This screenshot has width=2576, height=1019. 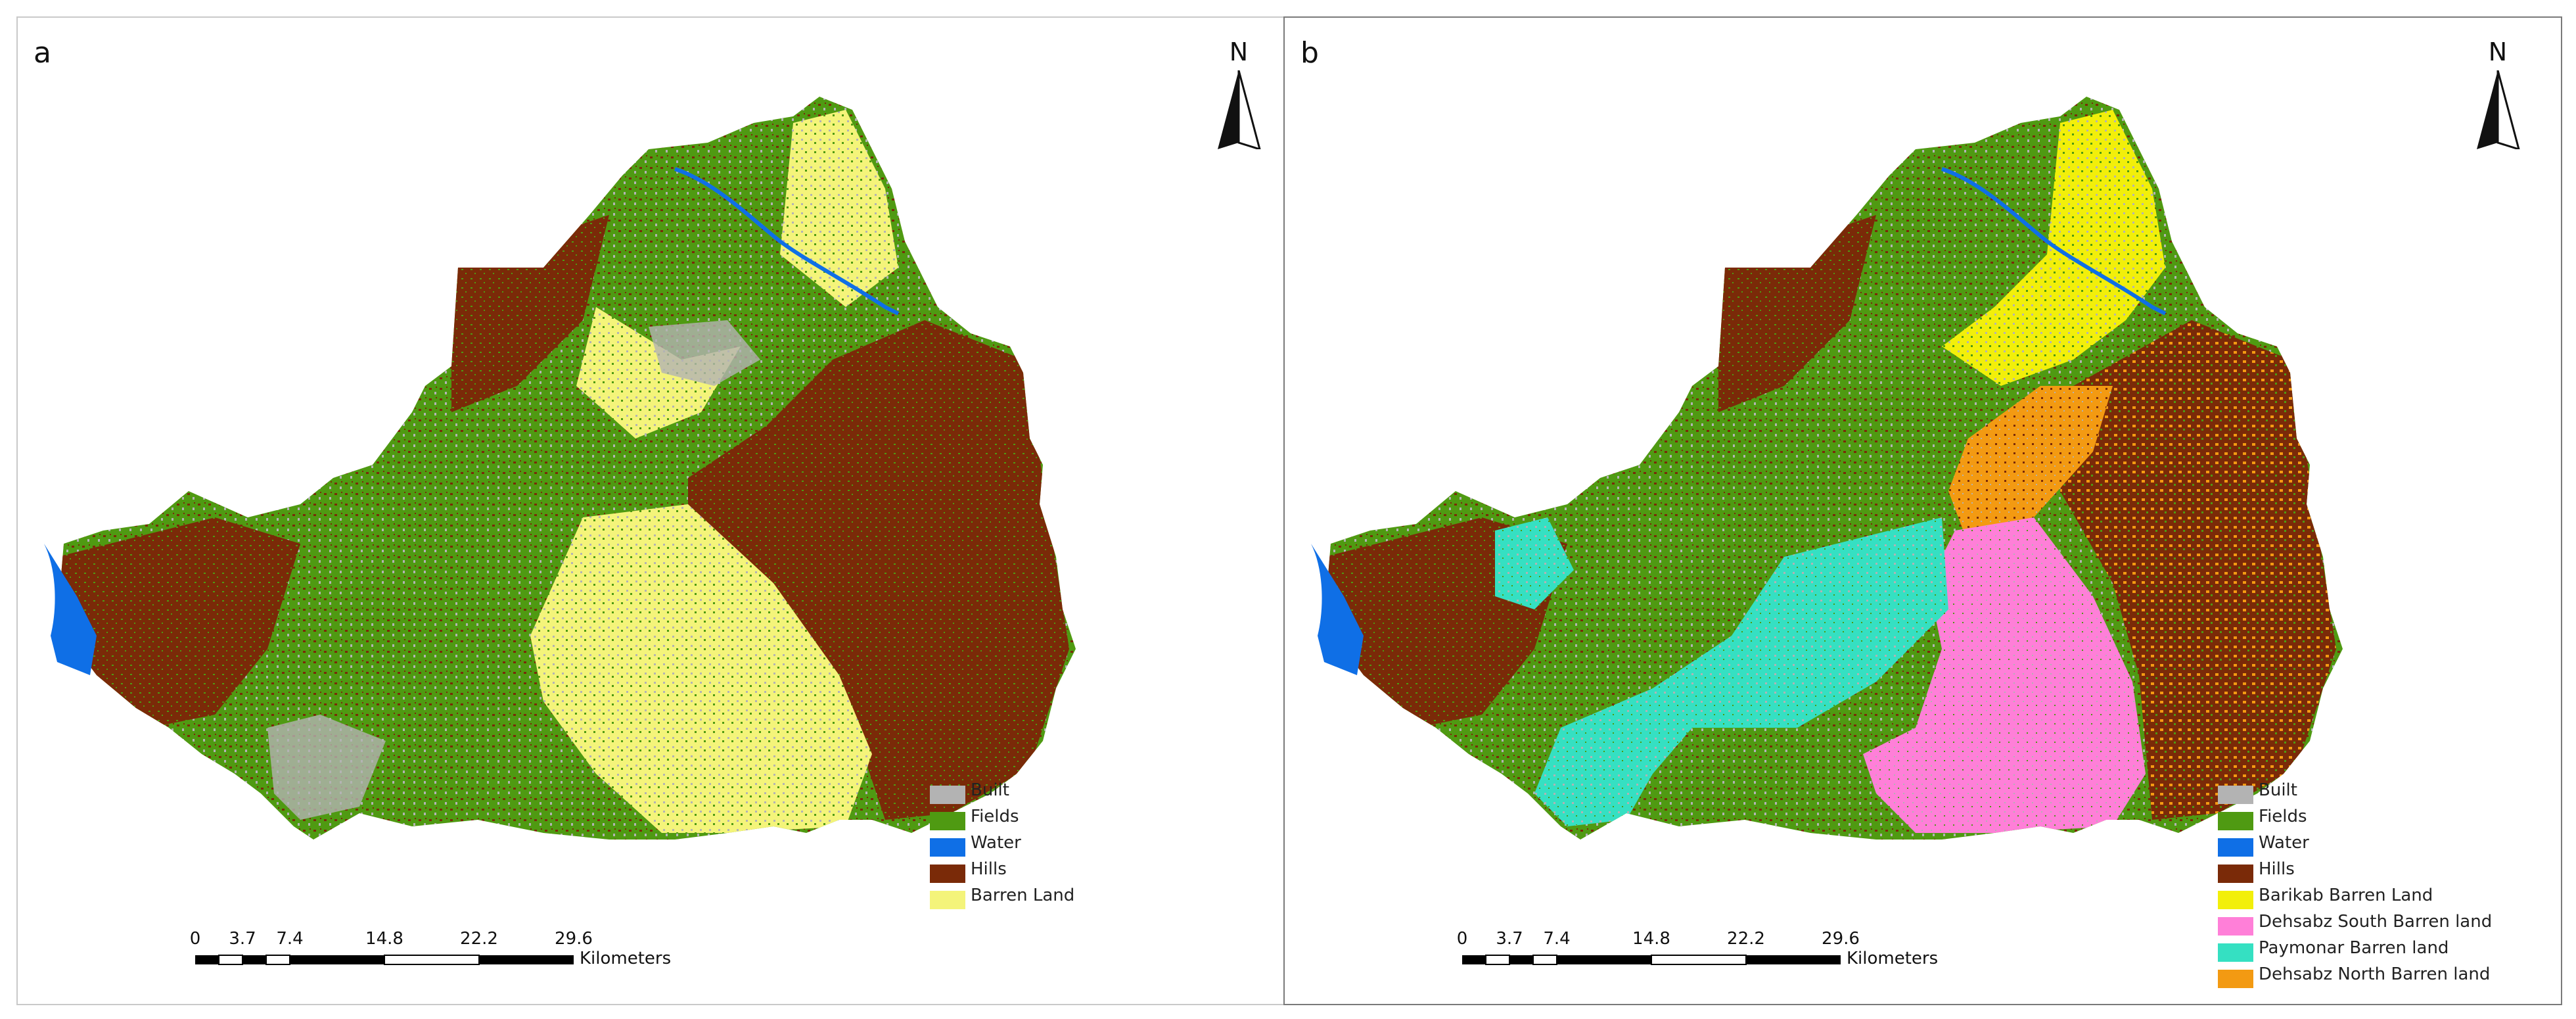 I want to click on barren-land-northeast, so click(x=839, y=209).